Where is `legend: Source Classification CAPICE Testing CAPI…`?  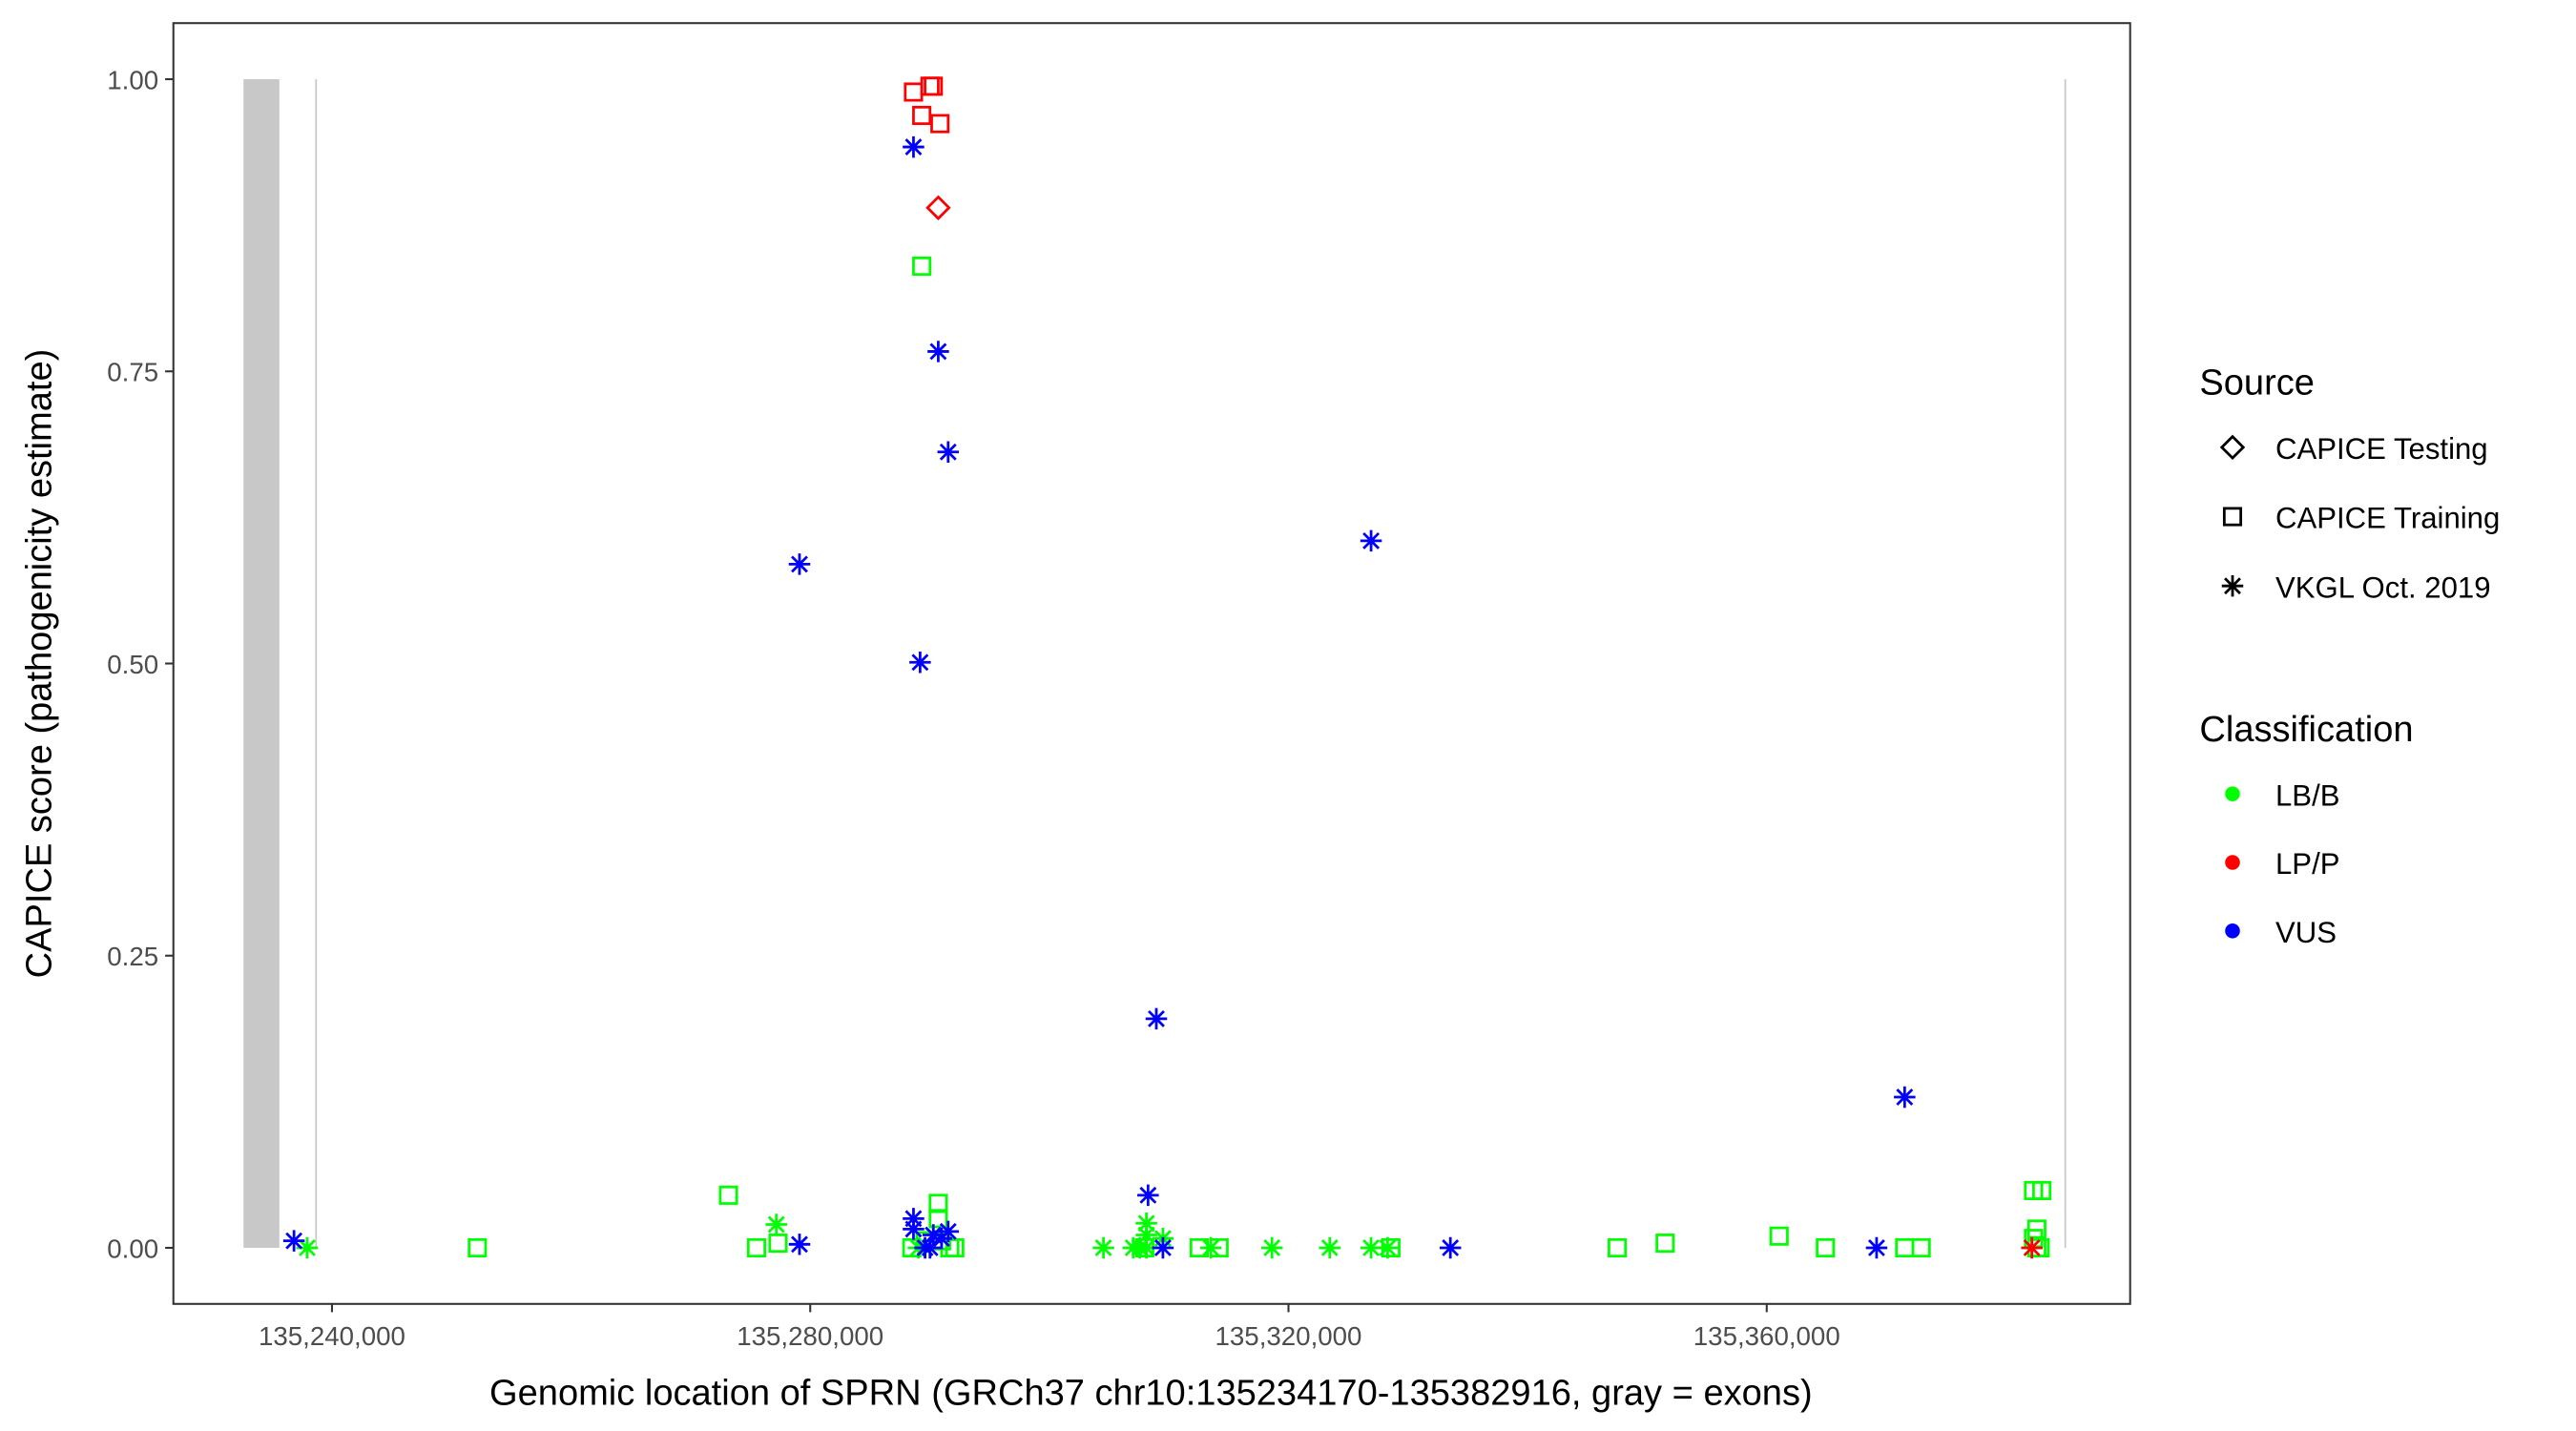 legend: Source Classification CAPICE Testing CAPI… is located at coordinates (2349, 656).